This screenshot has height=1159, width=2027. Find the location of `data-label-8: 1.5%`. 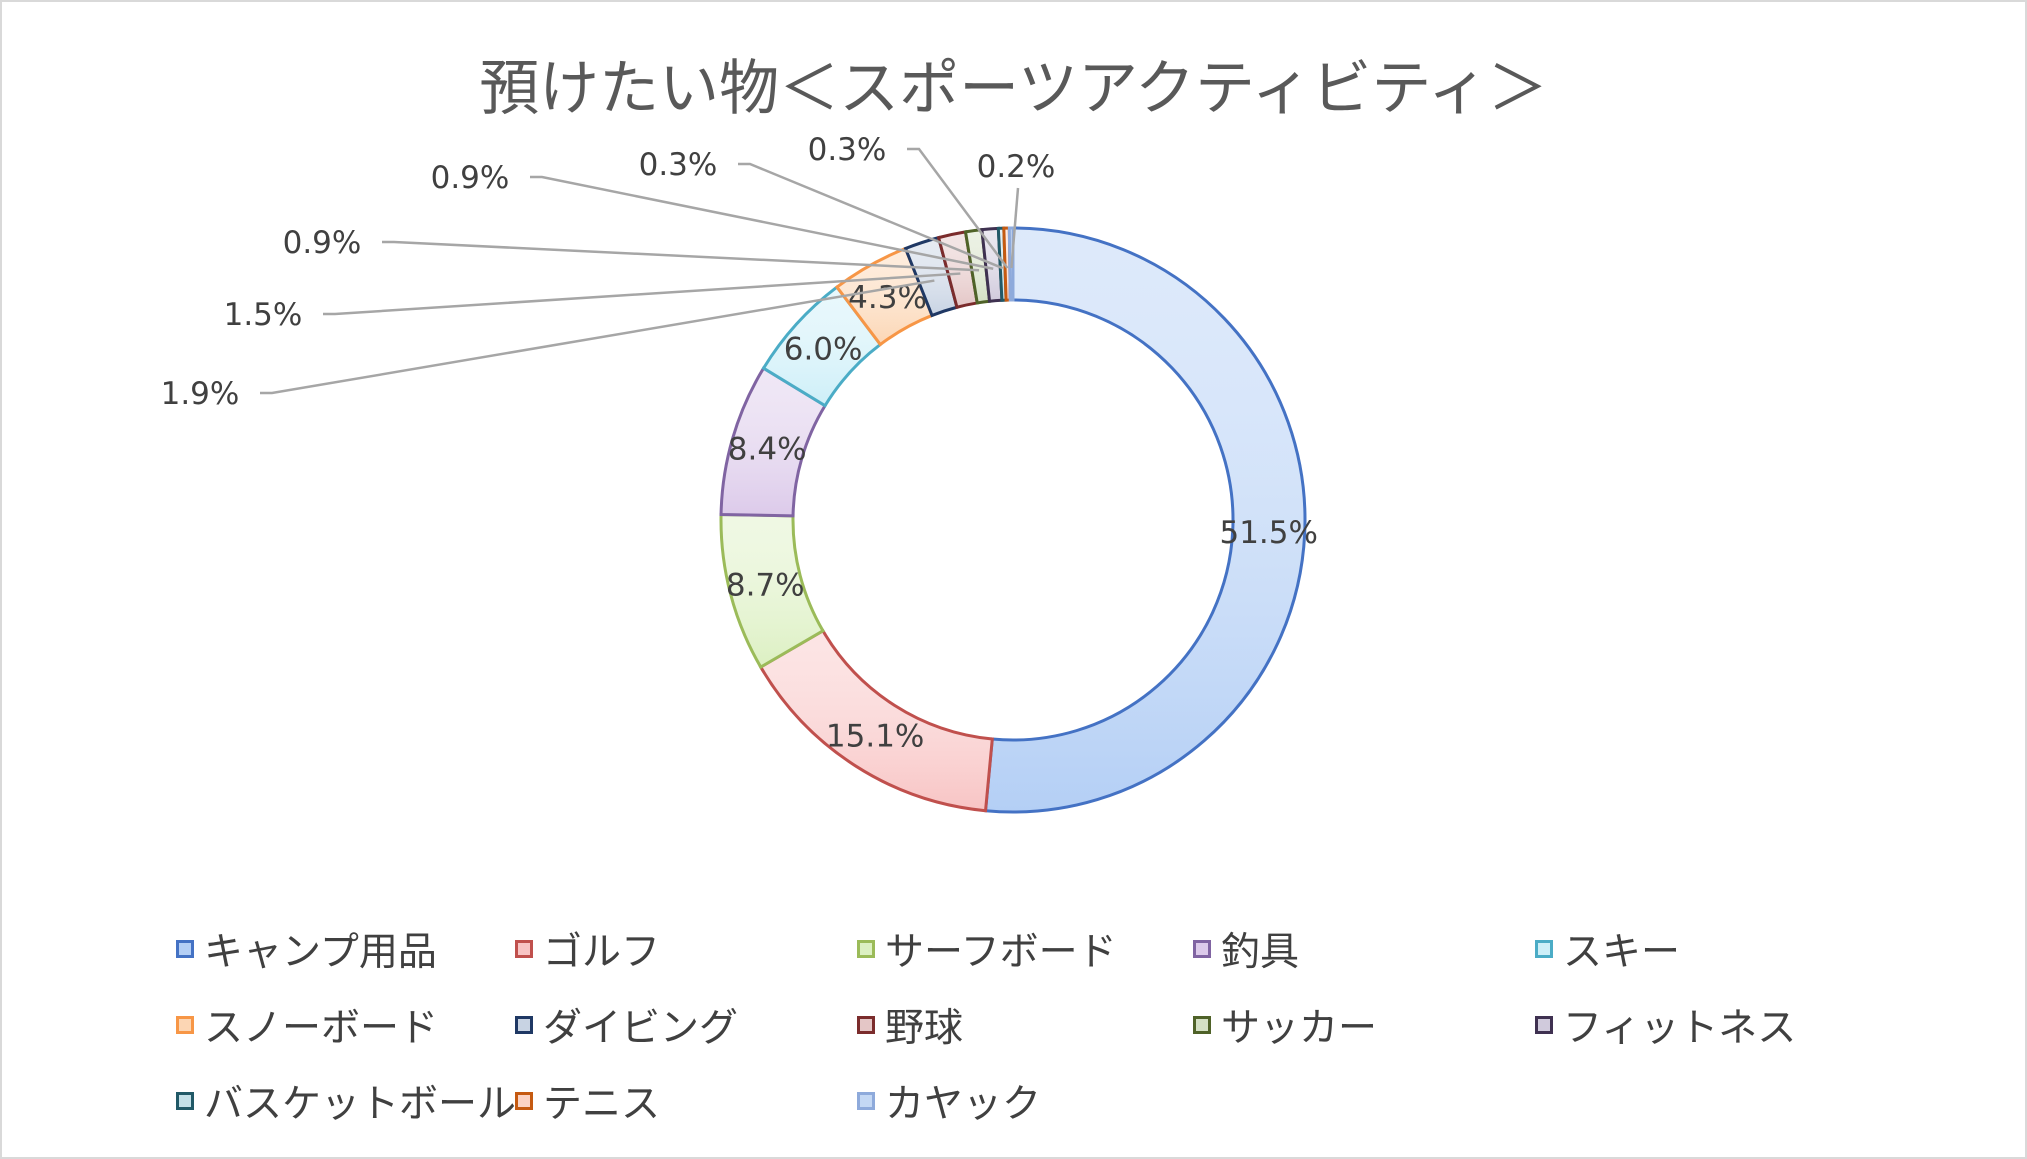

data-label-8: 1.5% is located at coordinates (263, 315).